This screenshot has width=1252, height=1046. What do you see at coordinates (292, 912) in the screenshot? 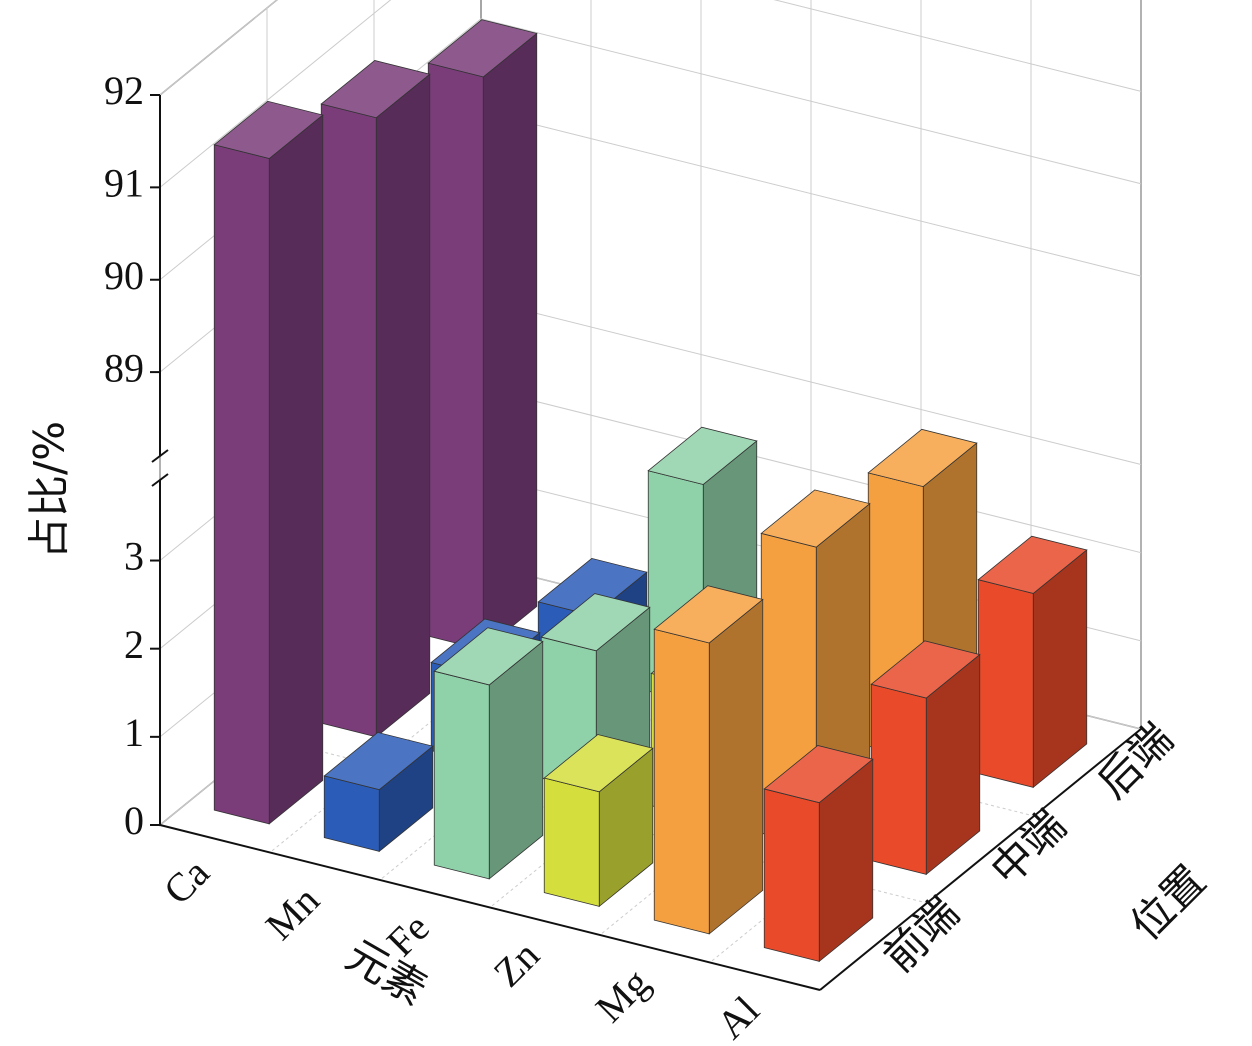
I see `x-tick-label: Mn` at bounding box center [292, 912].